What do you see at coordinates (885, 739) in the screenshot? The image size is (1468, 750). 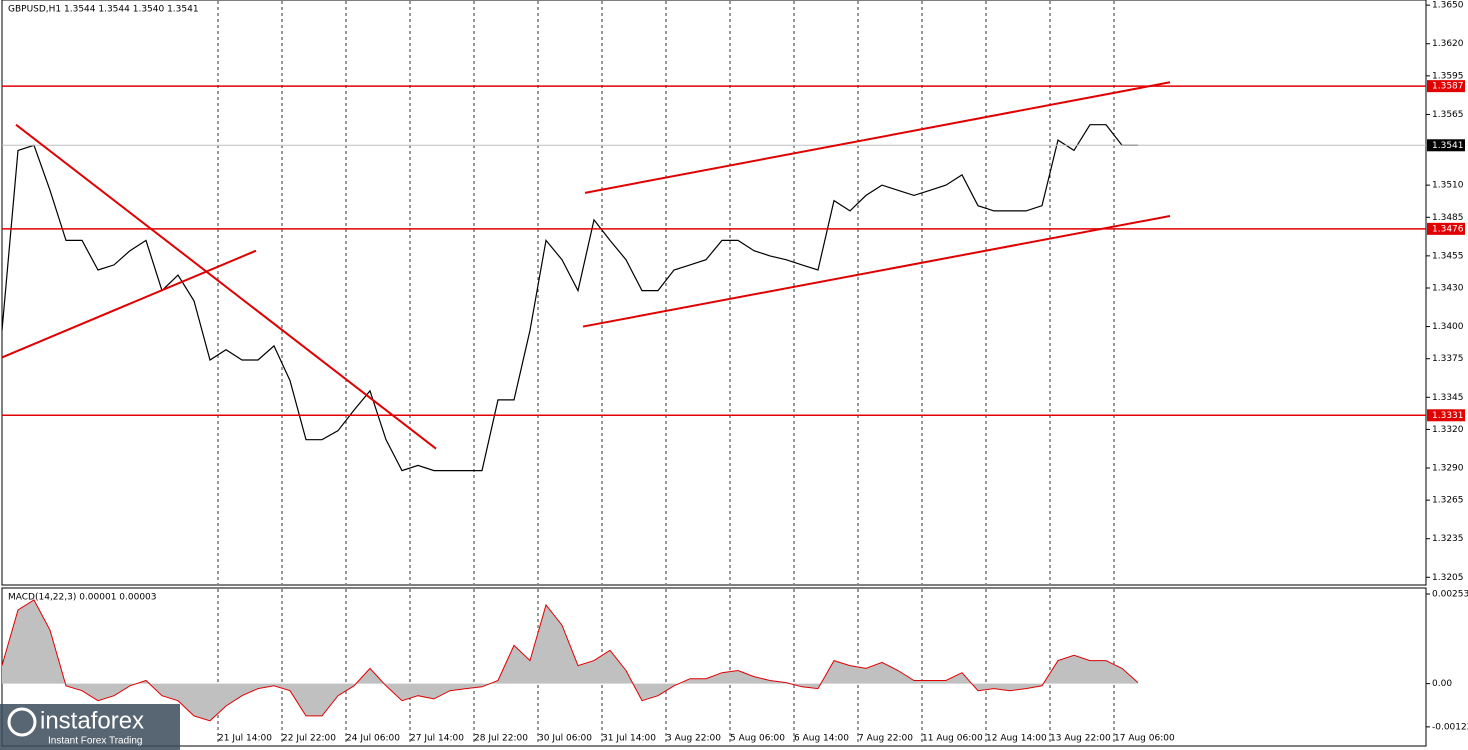 I see `x-tick-label: 7 Aug 22:00` at bounding box center [885, 739].